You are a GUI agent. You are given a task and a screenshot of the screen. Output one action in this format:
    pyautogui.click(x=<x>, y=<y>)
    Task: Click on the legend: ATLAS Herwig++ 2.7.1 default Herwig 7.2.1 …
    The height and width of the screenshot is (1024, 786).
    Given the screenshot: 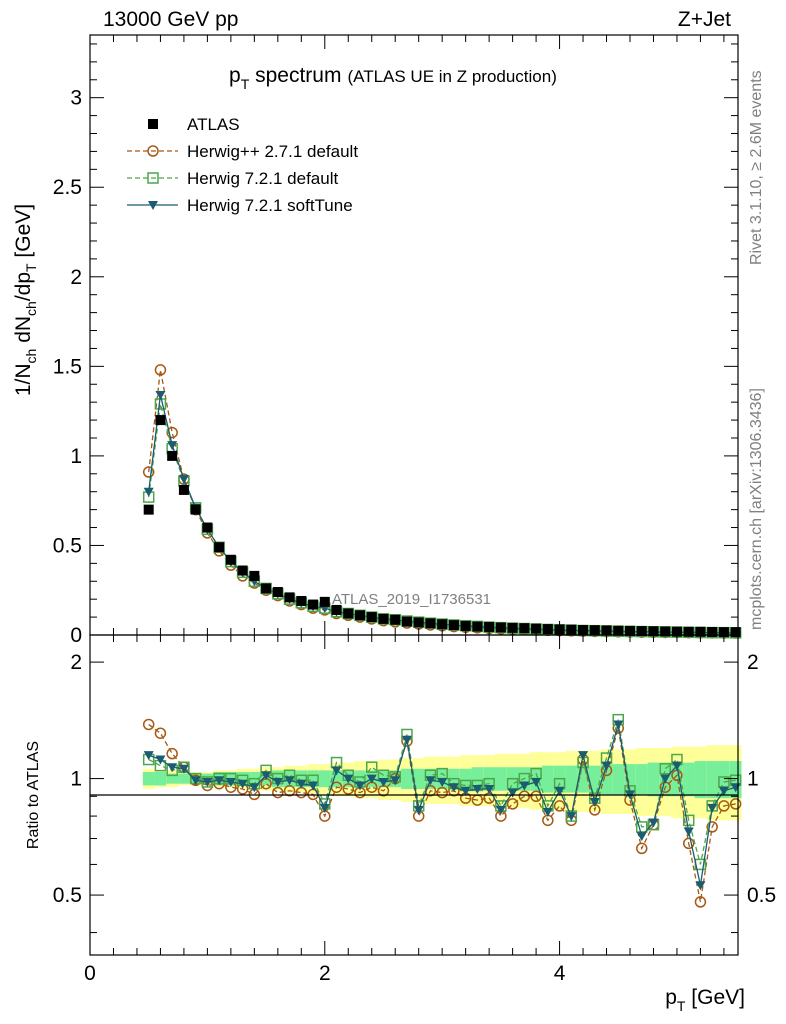 What is the action you would take?
    pyautogui.click(x=242, y=165)
    